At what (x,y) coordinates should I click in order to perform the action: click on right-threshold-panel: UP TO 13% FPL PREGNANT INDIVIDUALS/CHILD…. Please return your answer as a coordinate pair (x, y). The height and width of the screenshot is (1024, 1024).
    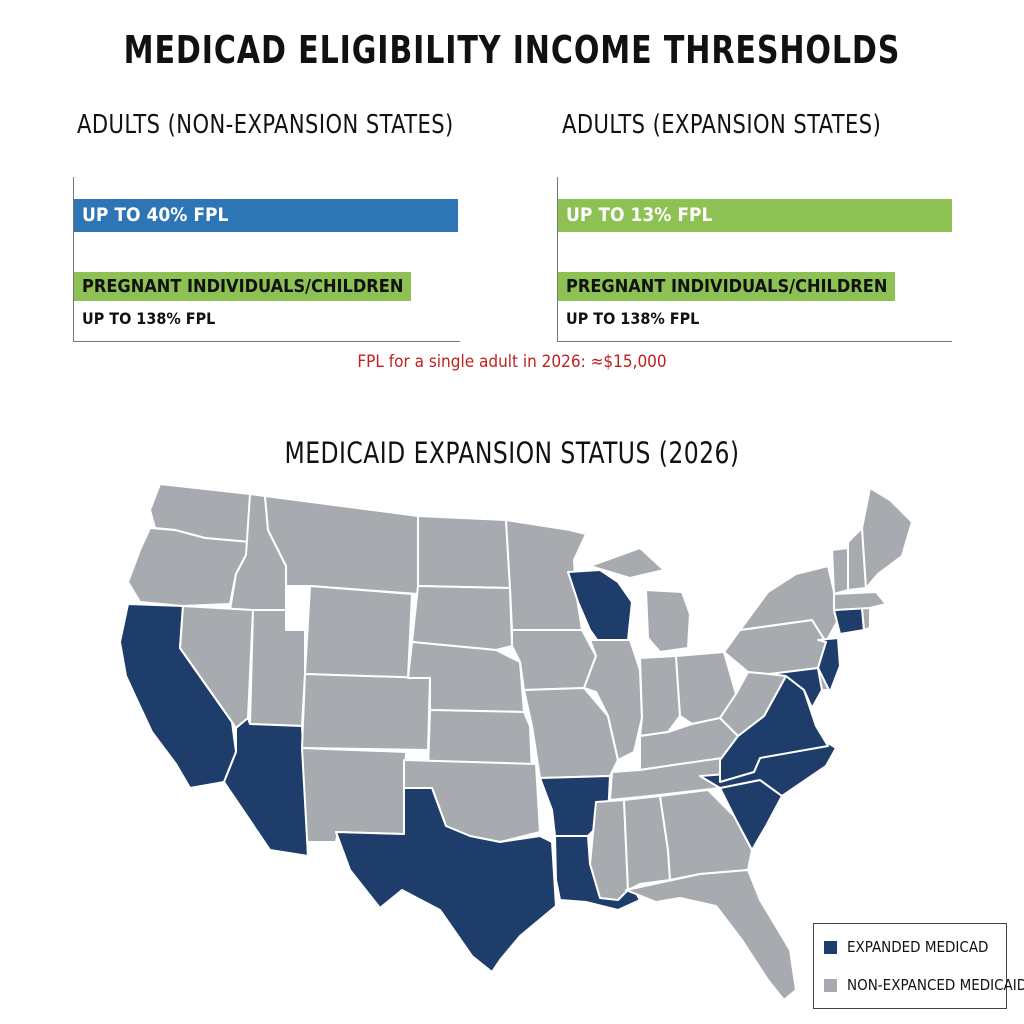
    Looking at the image, I should click on (754, 259).